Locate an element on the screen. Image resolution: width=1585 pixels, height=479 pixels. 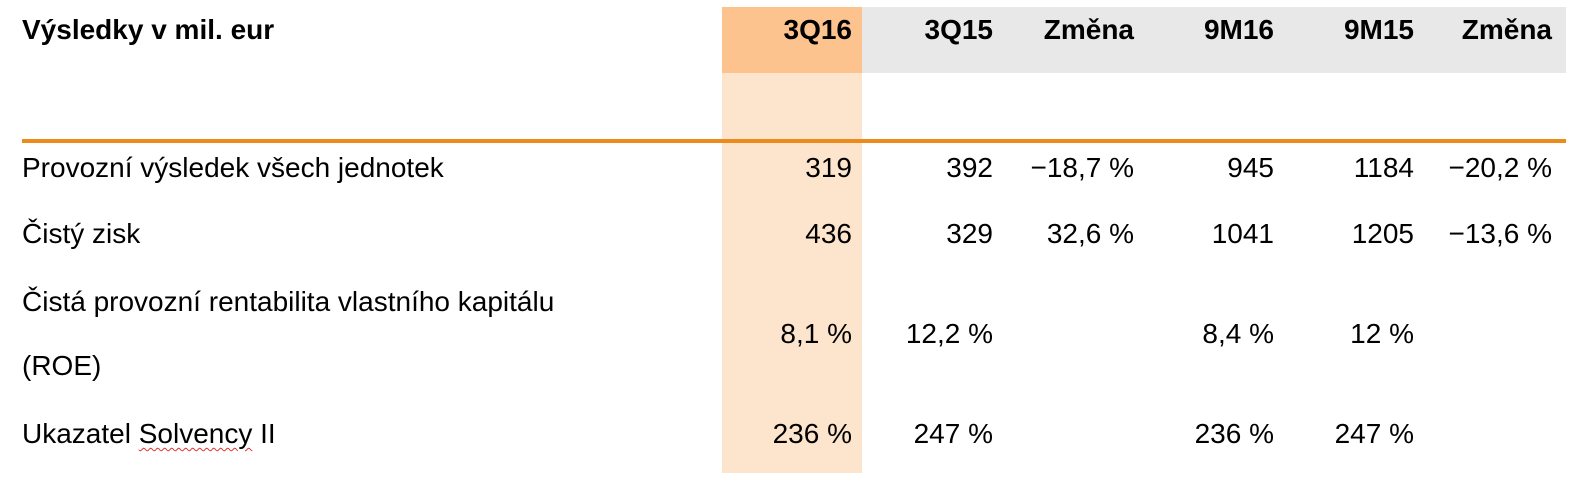
row-label-text: Ukazatel is located at coordinates (80, 433).